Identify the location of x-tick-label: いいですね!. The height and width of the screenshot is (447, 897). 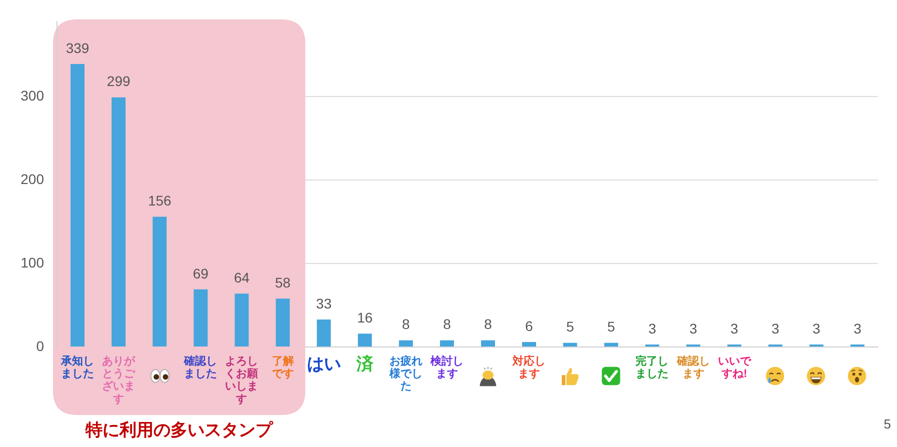
(735, 367).